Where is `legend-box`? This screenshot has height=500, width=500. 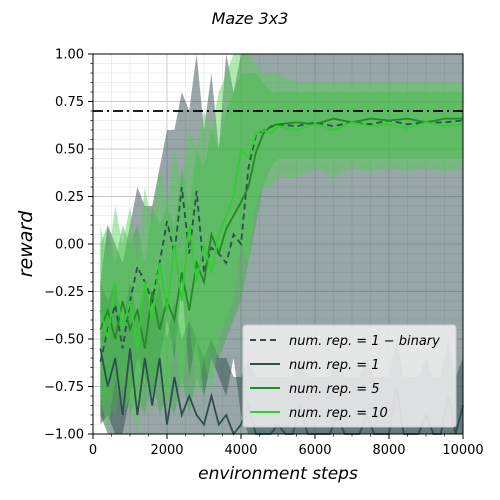 legend-box is located at coordinates (349, 376).